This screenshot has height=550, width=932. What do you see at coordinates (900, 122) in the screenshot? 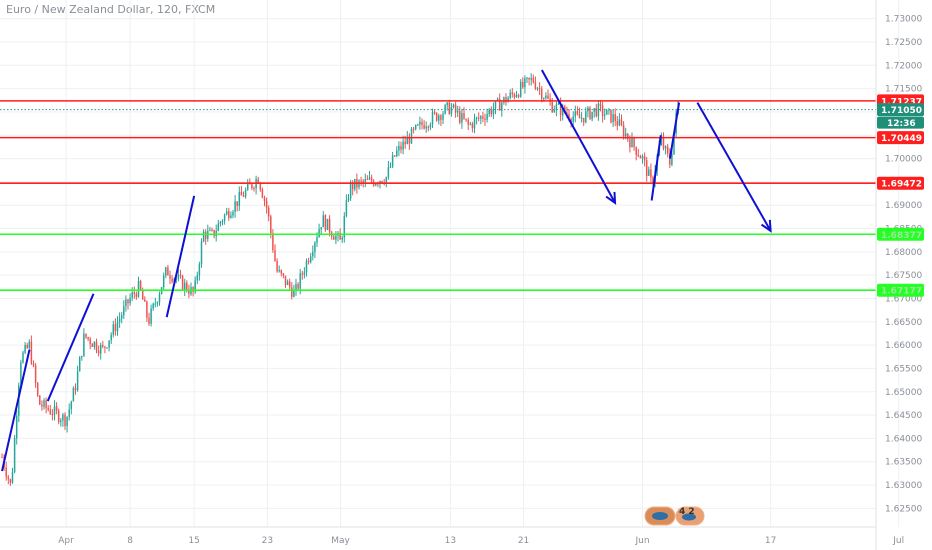
I see `countdown-tag` at bounding box center [900, 122].